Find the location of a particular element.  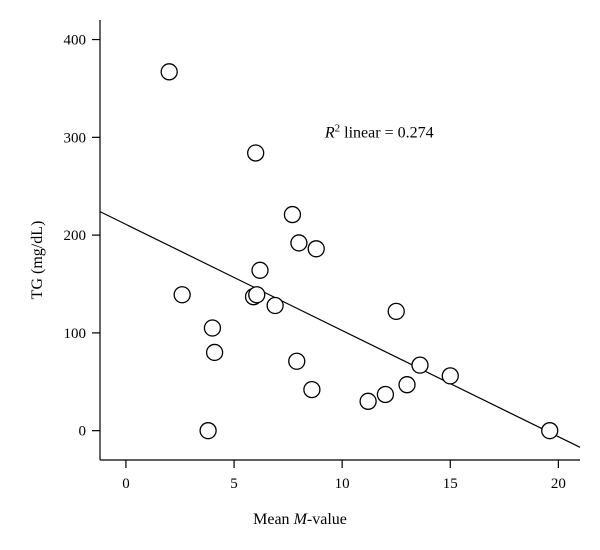

y-axis-title: TG (mg/dL) is located at coordinates (37, 260).